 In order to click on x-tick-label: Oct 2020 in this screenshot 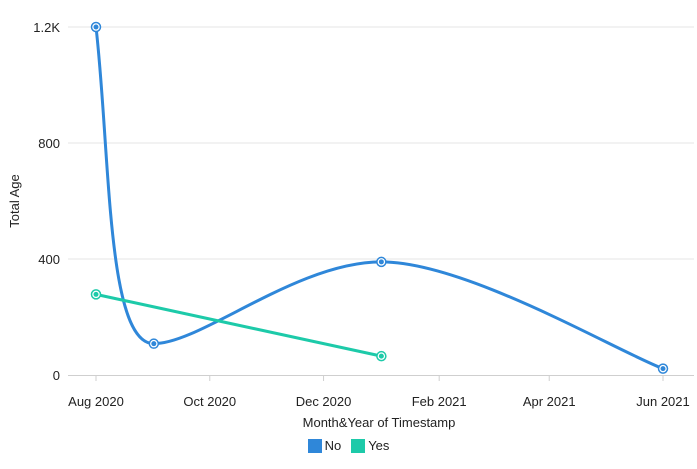, I will do `click(209, 401)`.